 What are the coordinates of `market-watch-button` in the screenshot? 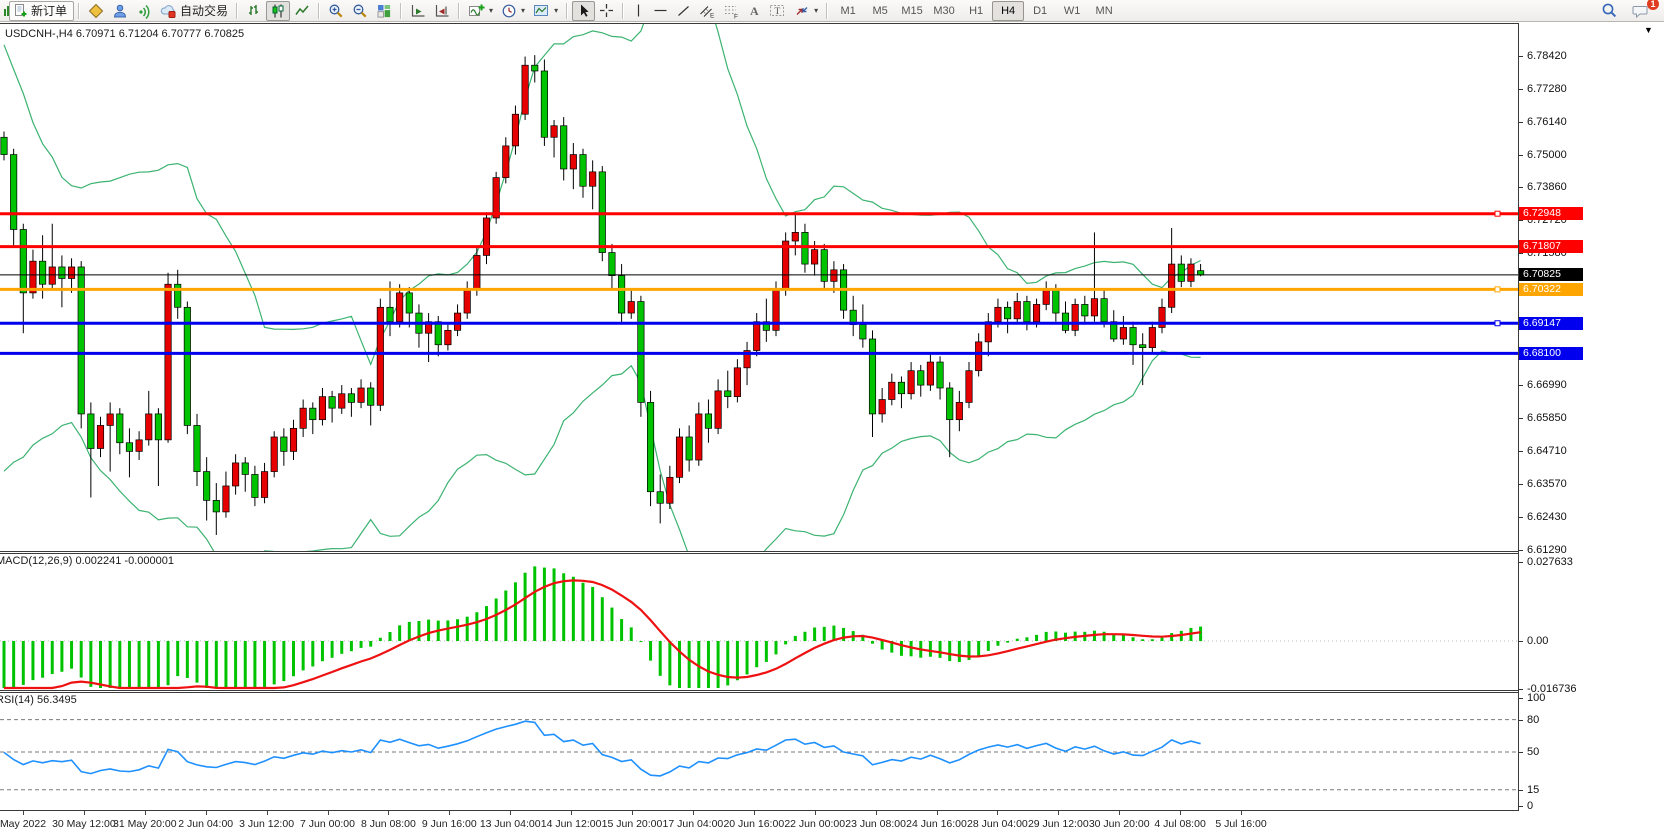 It's located at (120, 11).